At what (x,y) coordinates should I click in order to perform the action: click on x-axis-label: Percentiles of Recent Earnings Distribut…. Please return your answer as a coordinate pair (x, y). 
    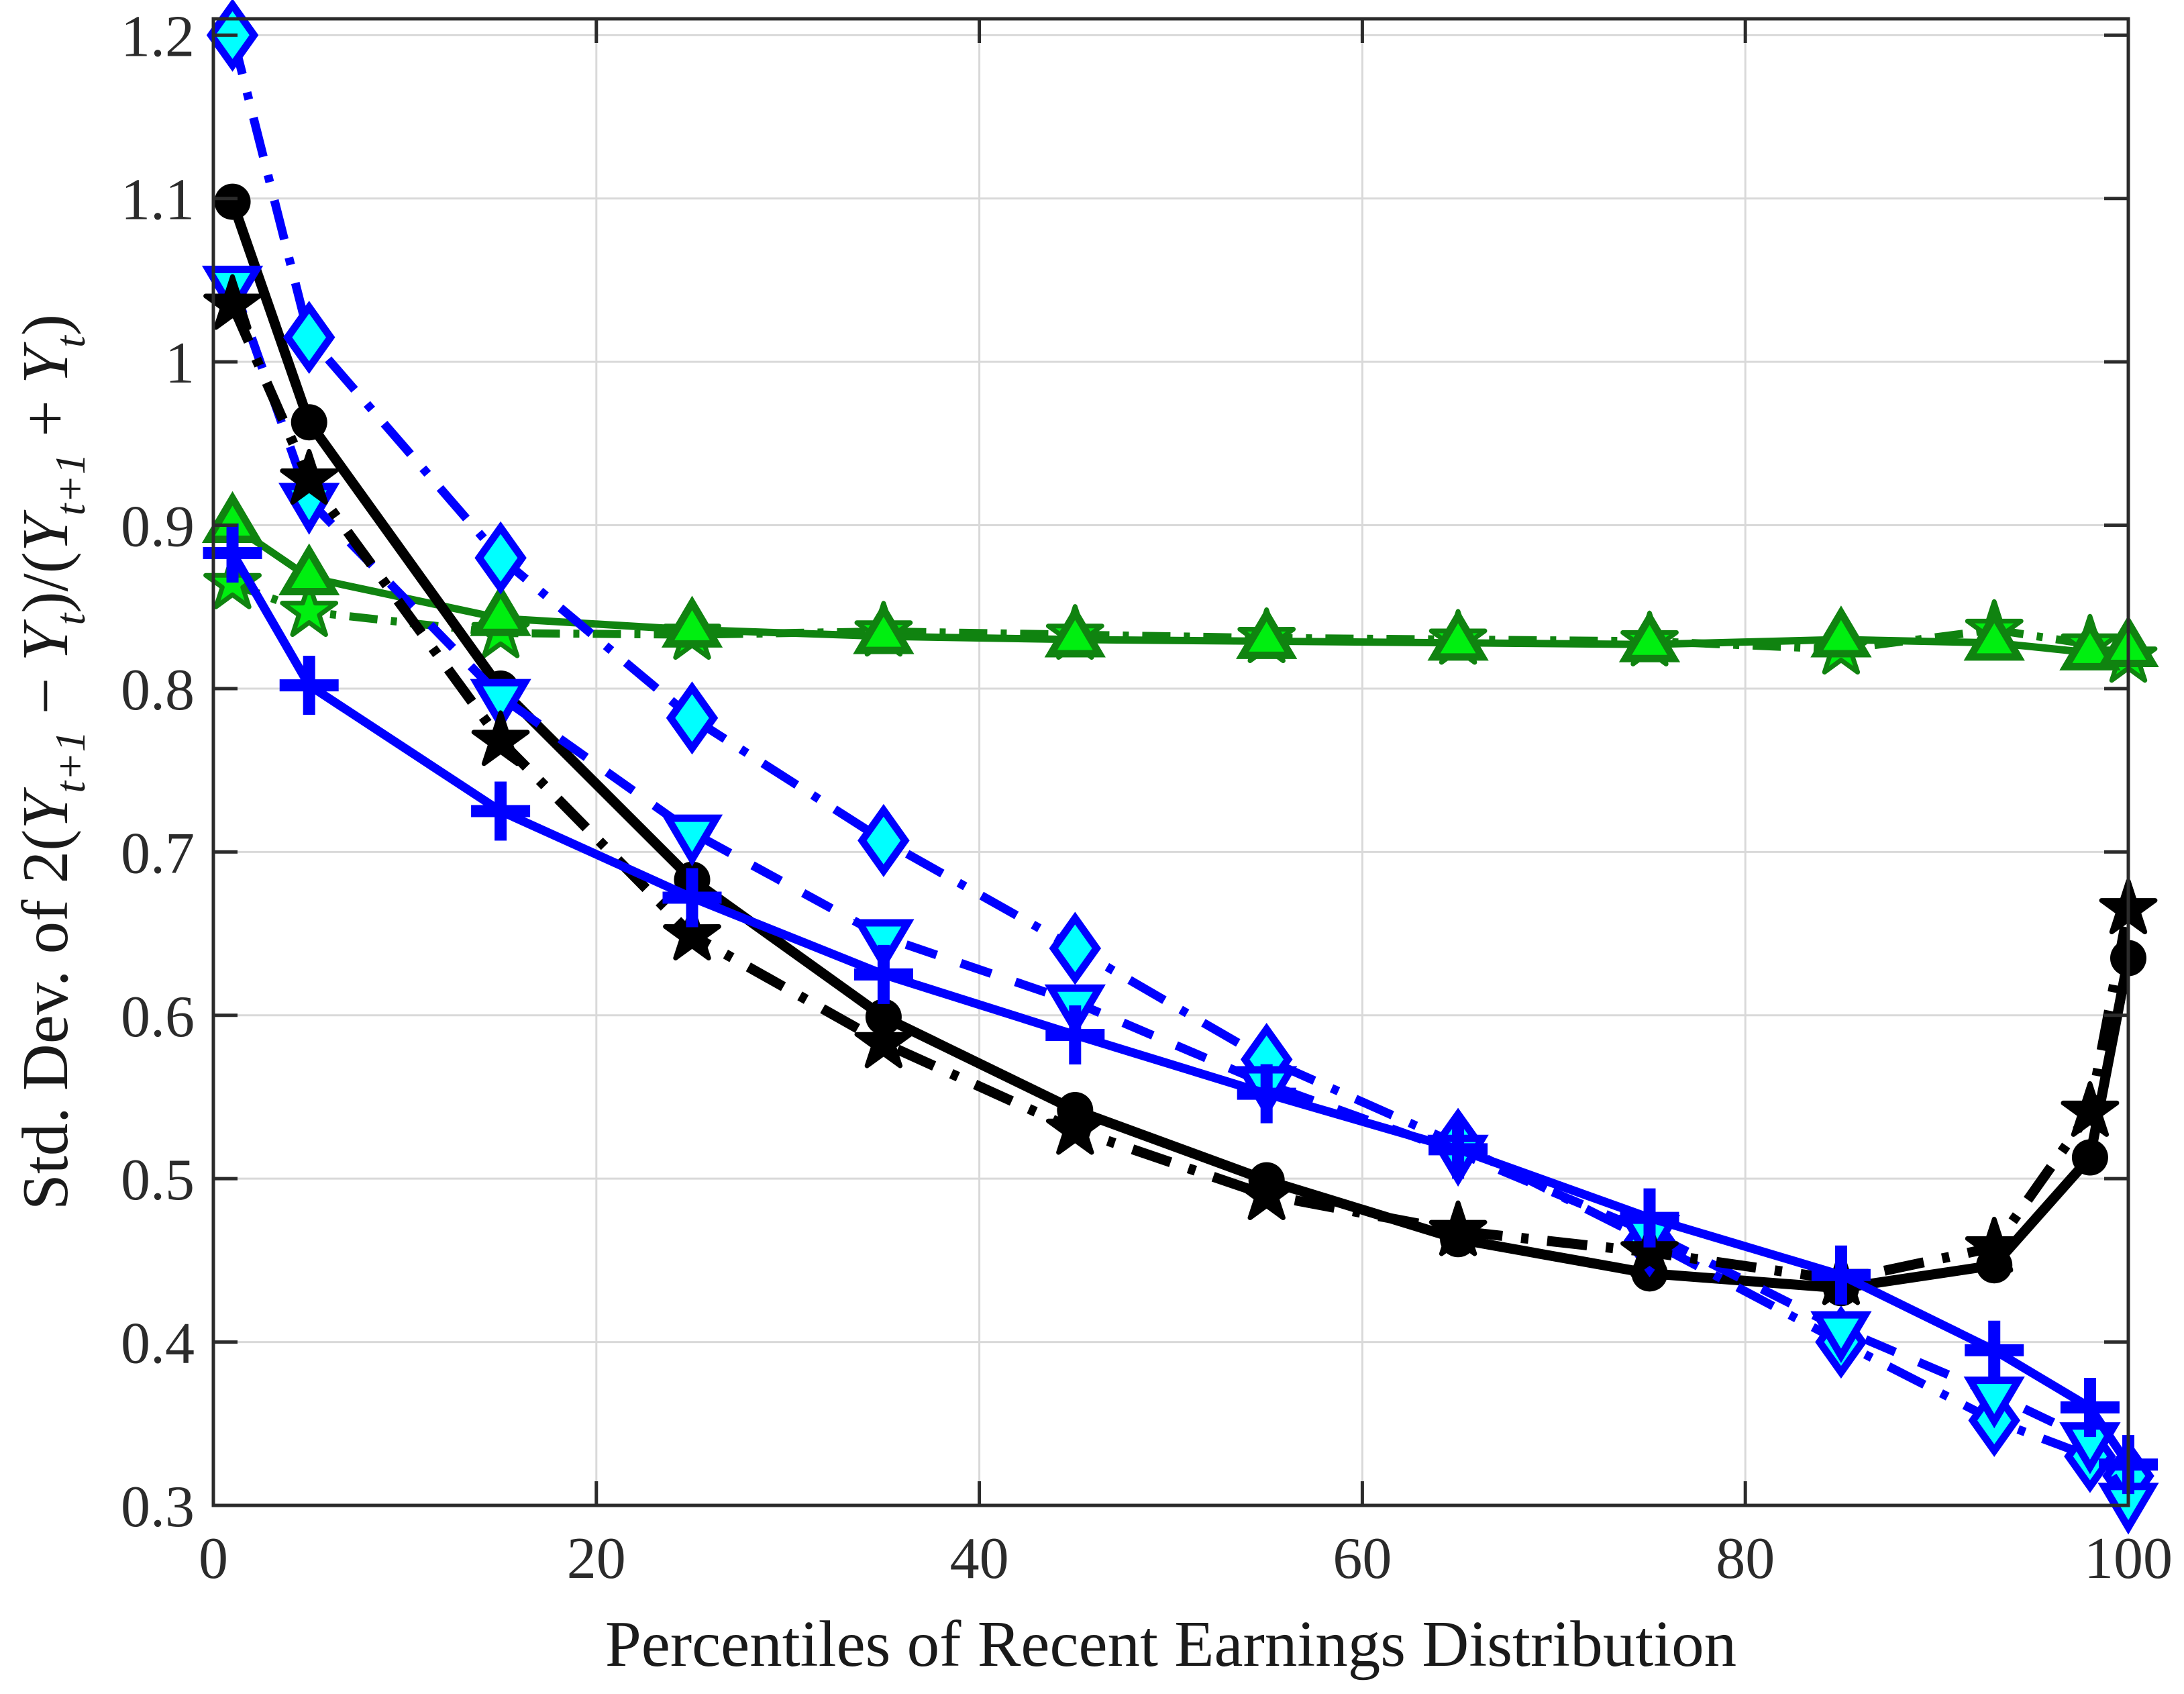
    Looking at the image, I should click on (1171, 1644).